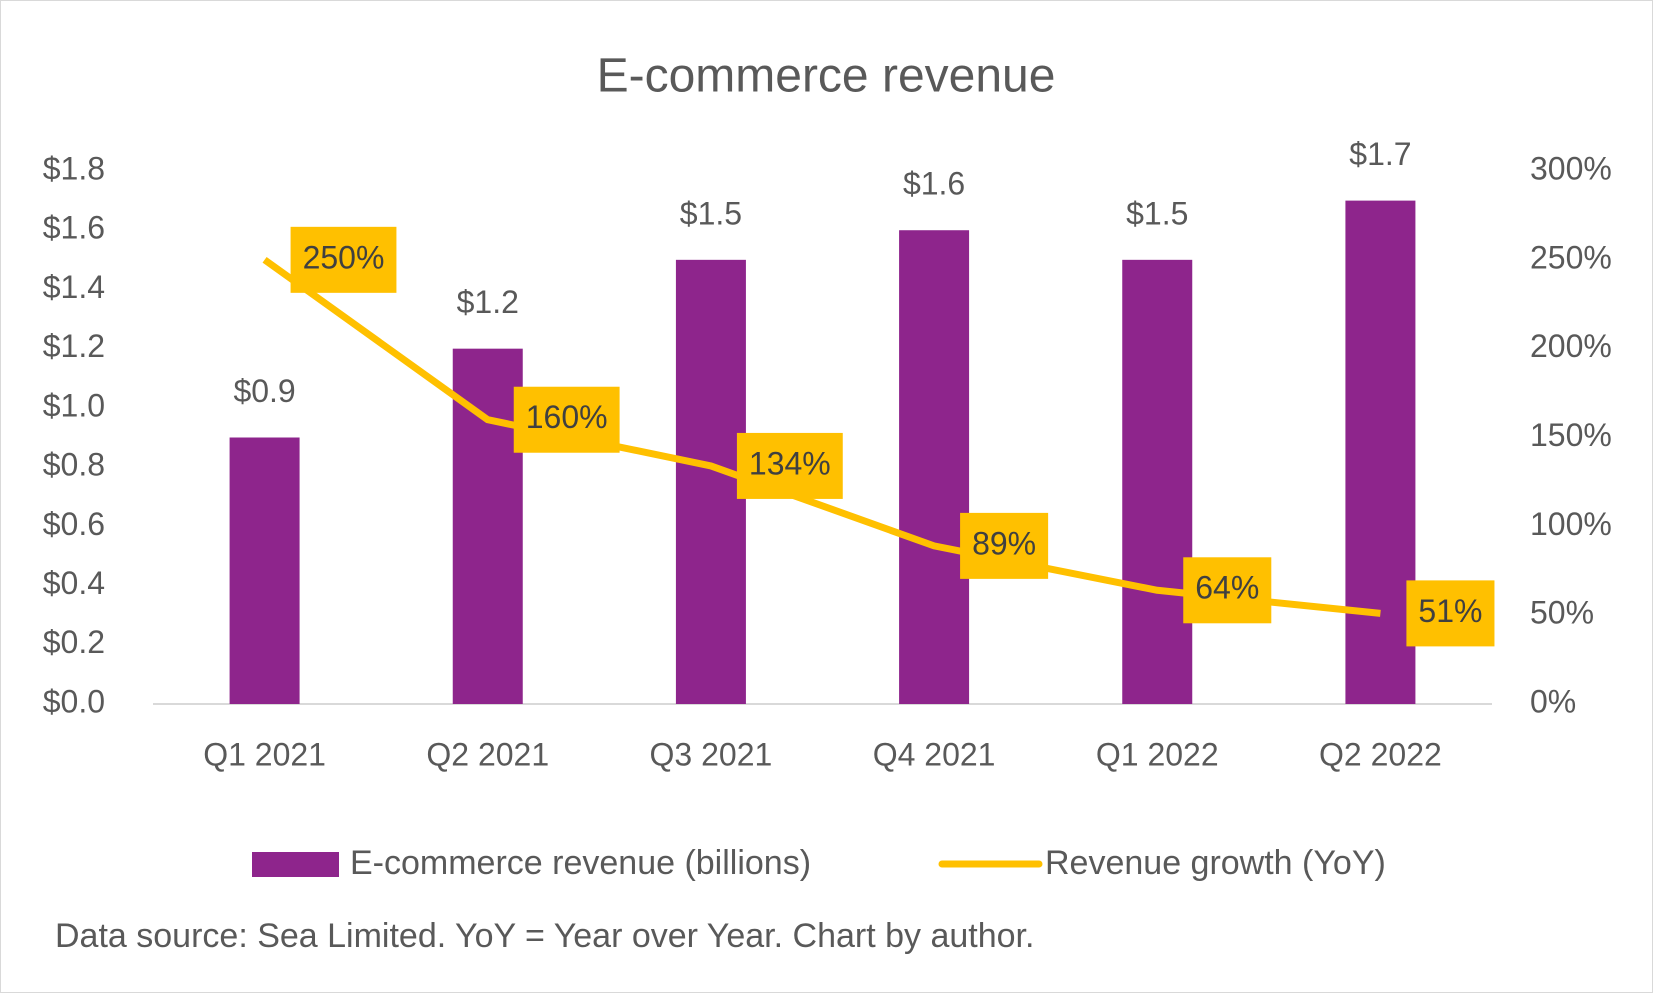  I want to click on y-tick-label: $0.4, so click(74, 583).